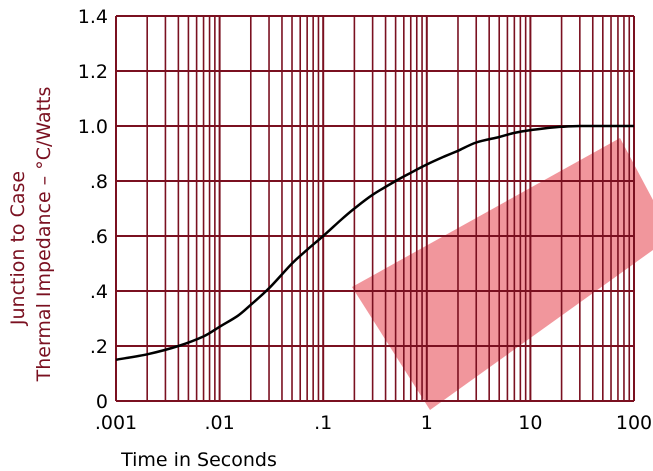  What do you see at coordinates (530, 423) in the screenshot?
I see `x-tick-label: 10` at bounding box center [530, 423].